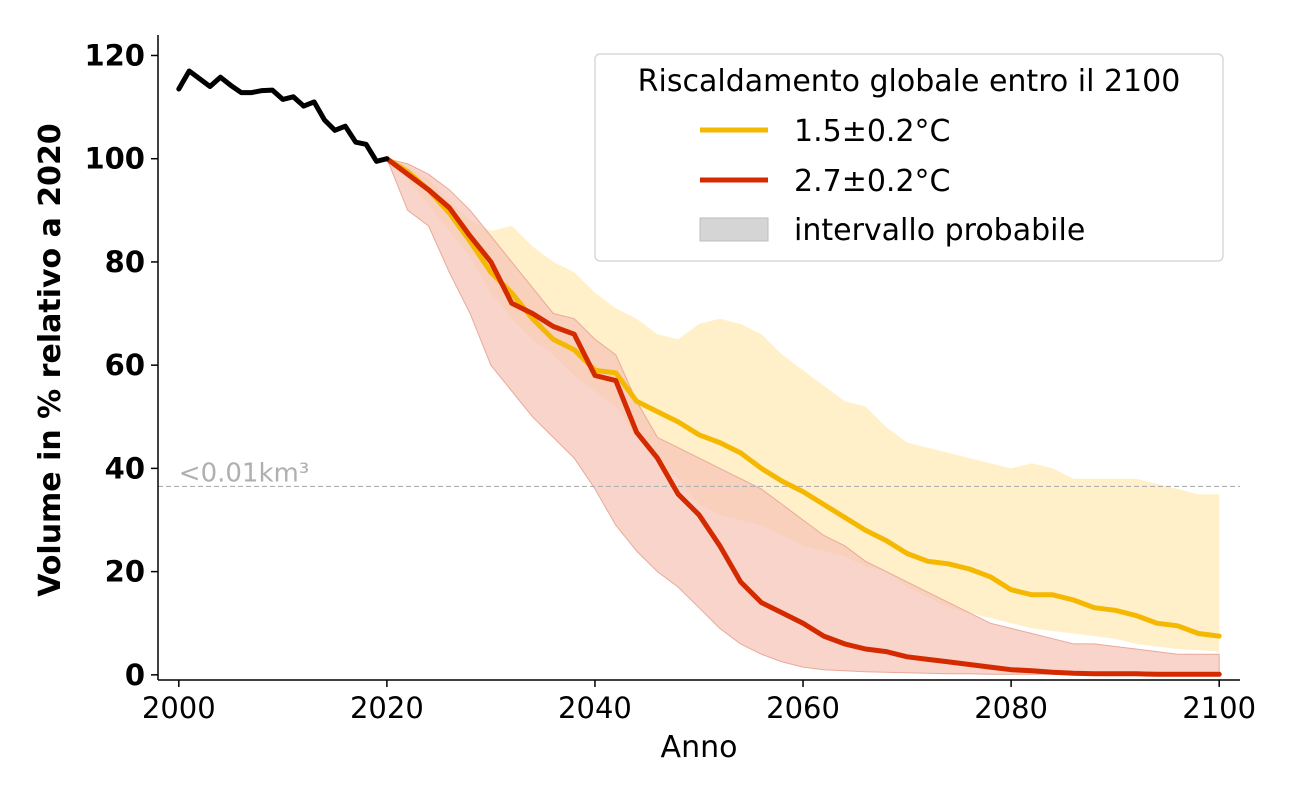  Describe the element at coordinates (283, 116) in the screenshot. I see `series-line-historical` at that location.